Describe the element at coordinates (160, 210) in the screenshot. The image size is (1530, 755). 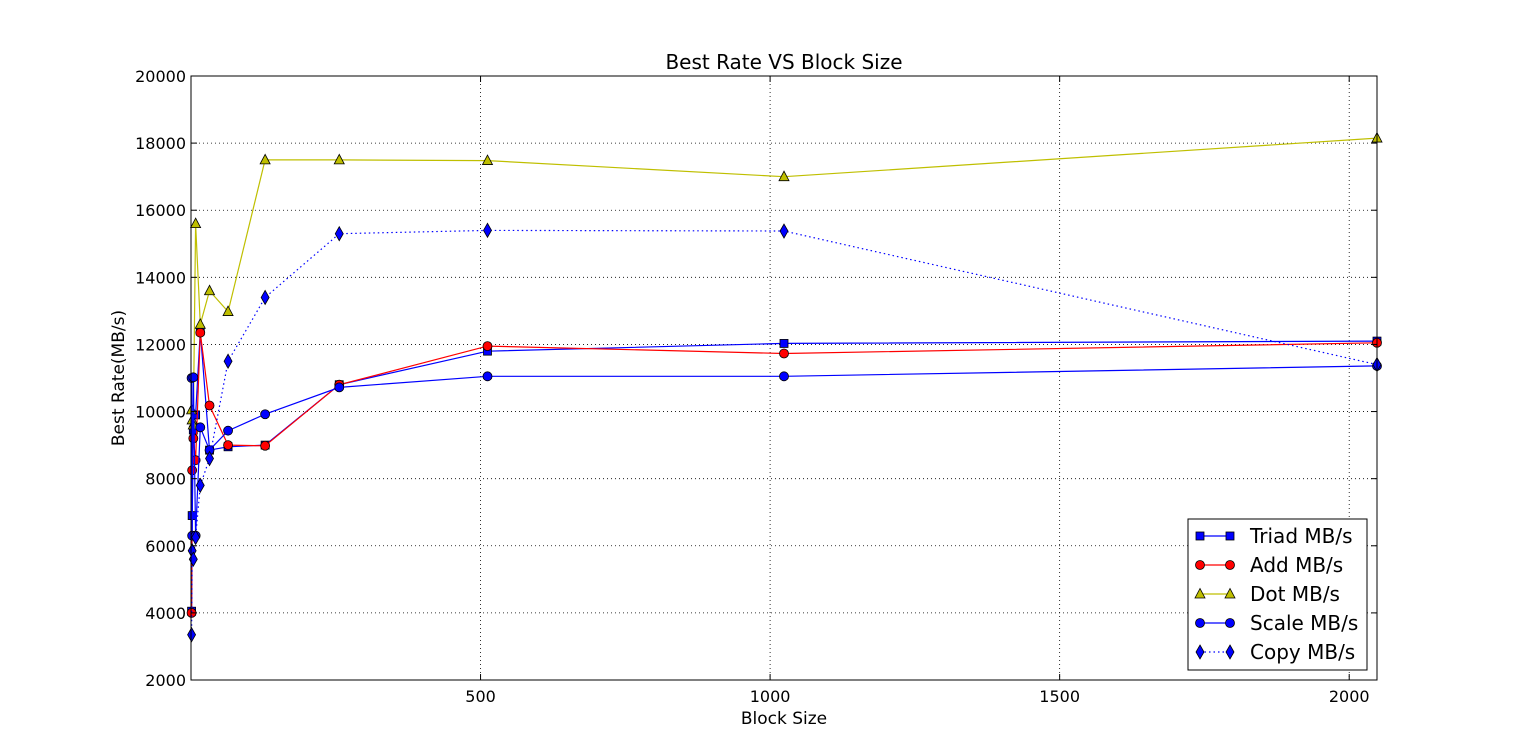
I see `y-tick-label: 16000` at that location.